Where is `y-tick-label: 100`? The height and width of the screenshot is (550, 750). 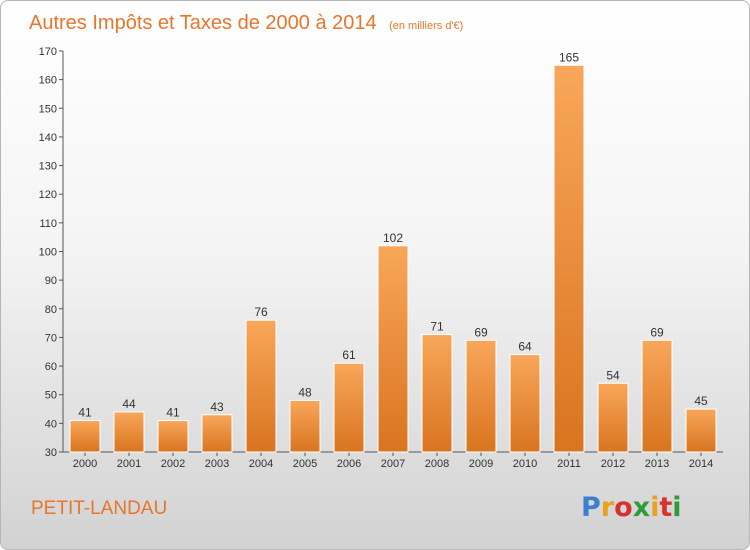 y-tick-label: 100 is located at coordinates (48, 253).